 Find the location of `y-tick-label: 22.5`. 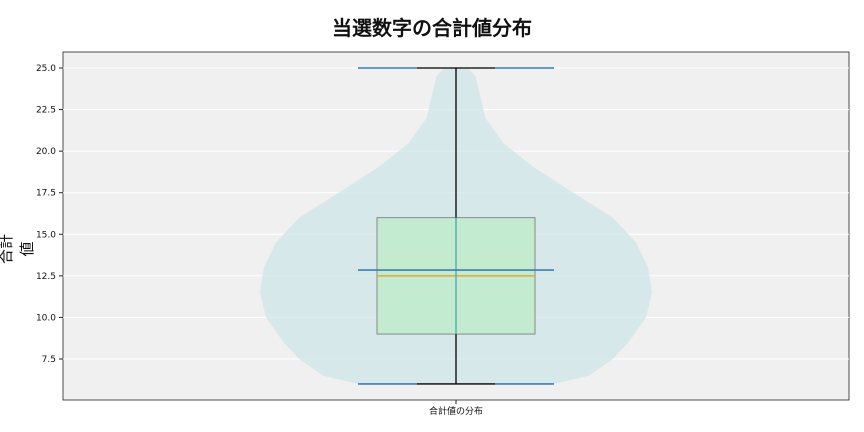

y-tick-label: 22.5 is located at coordinates (46, 111).